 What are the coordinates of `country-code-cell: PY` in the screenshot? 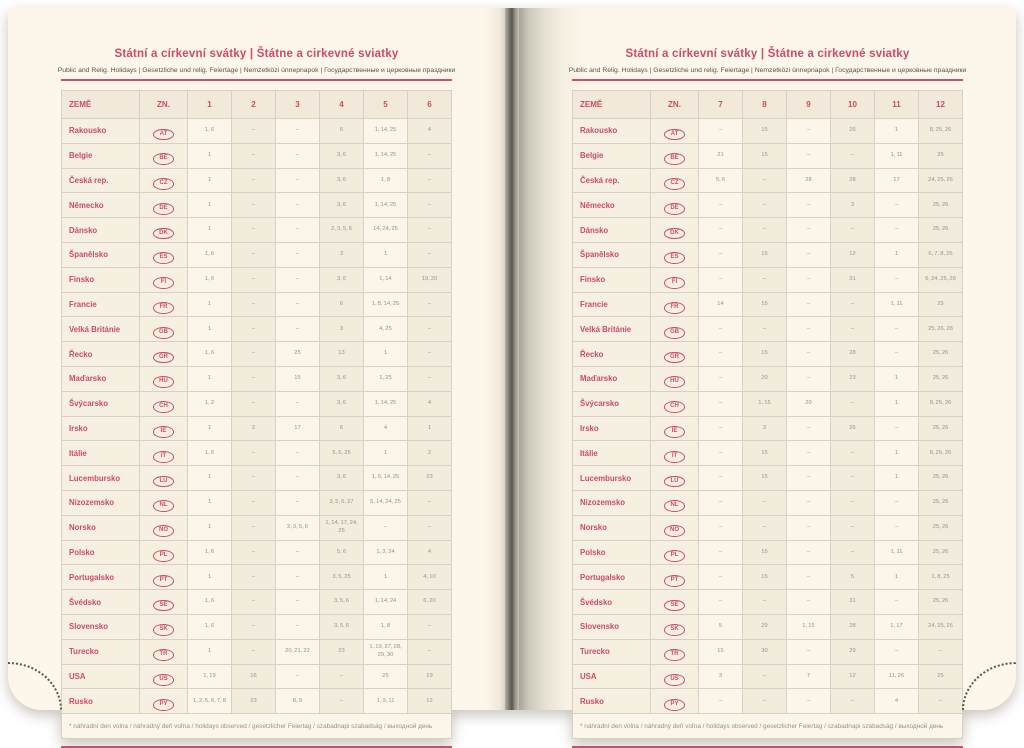 It's located at (674, 701).